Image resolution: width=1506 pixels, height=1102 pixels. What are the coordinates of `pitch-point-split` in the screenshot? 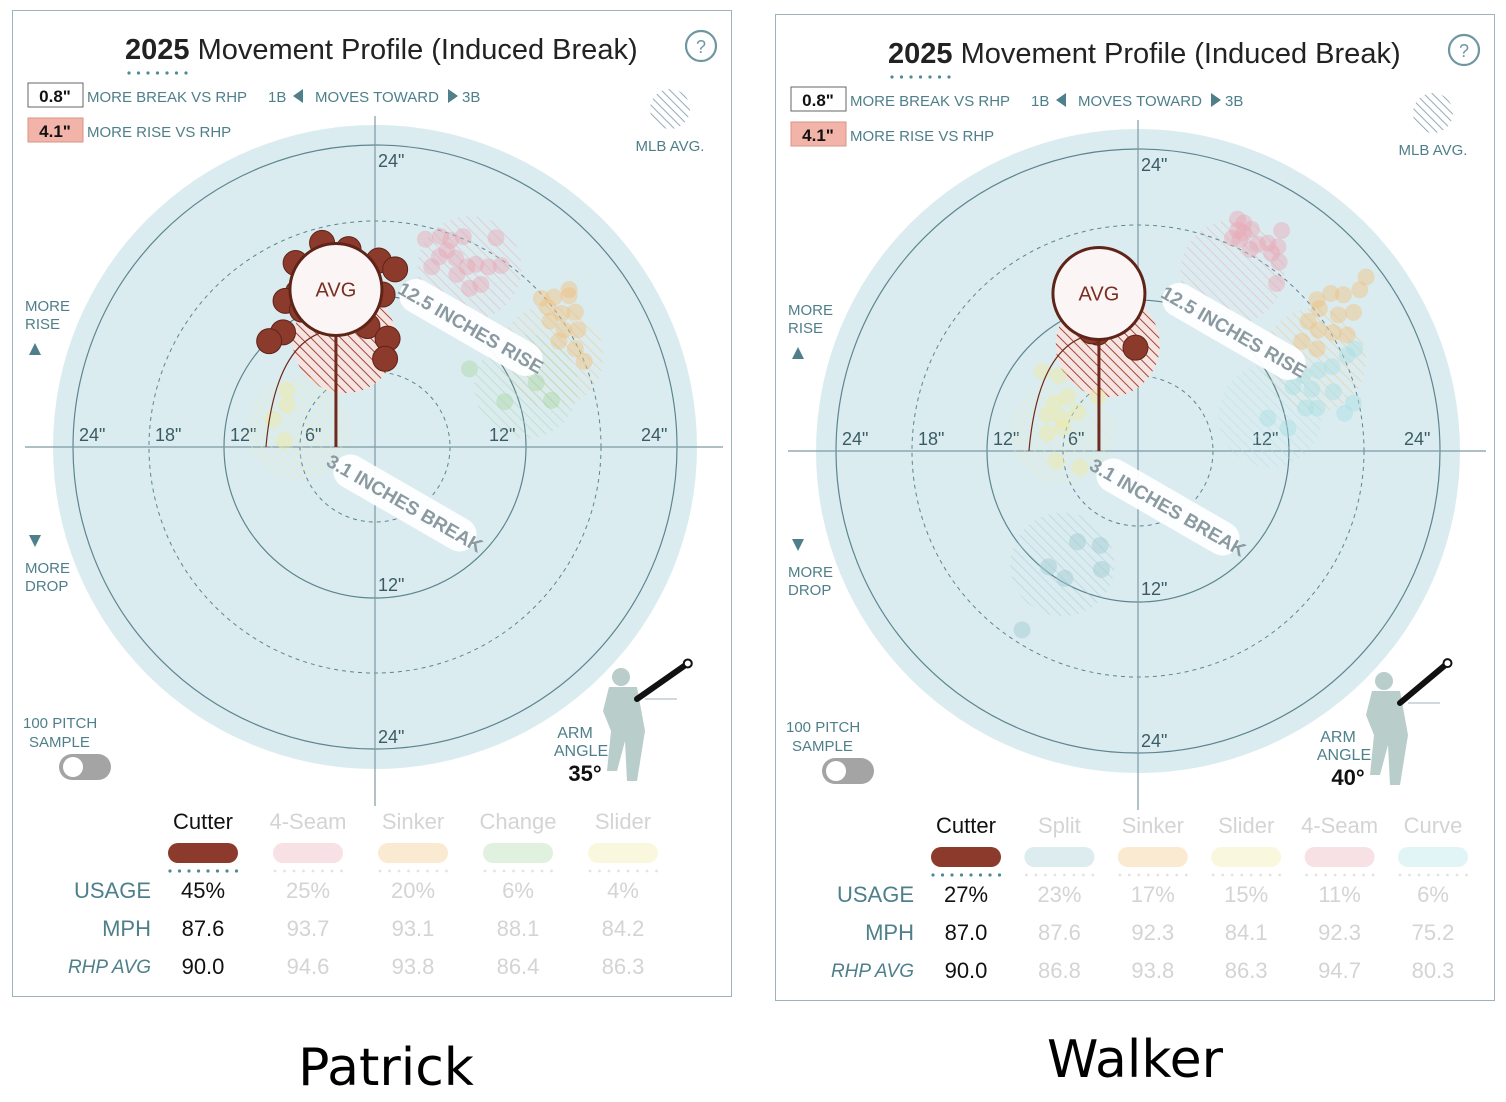 It's located at (1022, 630).